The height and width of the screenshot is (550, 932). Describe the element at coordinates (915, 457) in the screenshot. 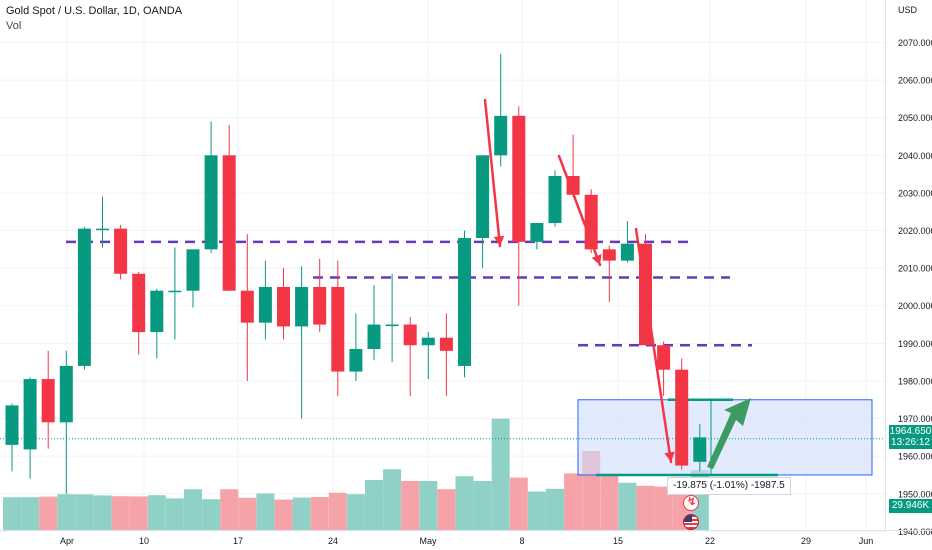

I see `price-tick-label: 1960.000` at that location.